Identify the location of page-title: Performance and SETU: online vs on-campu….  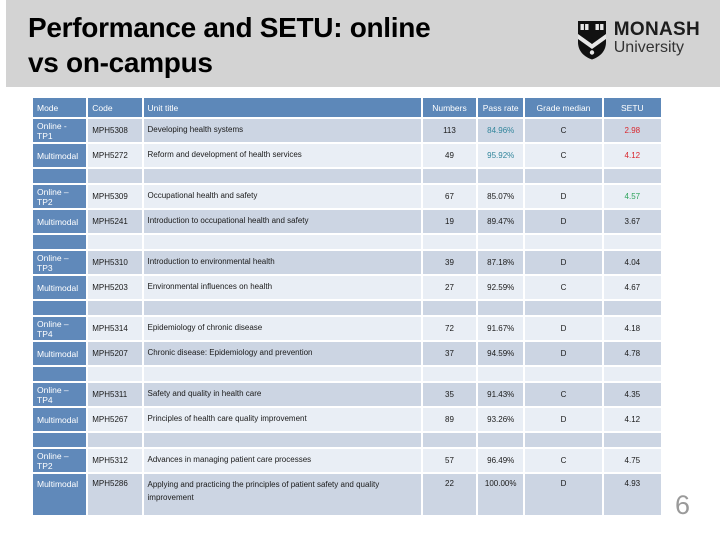
(229, 45).